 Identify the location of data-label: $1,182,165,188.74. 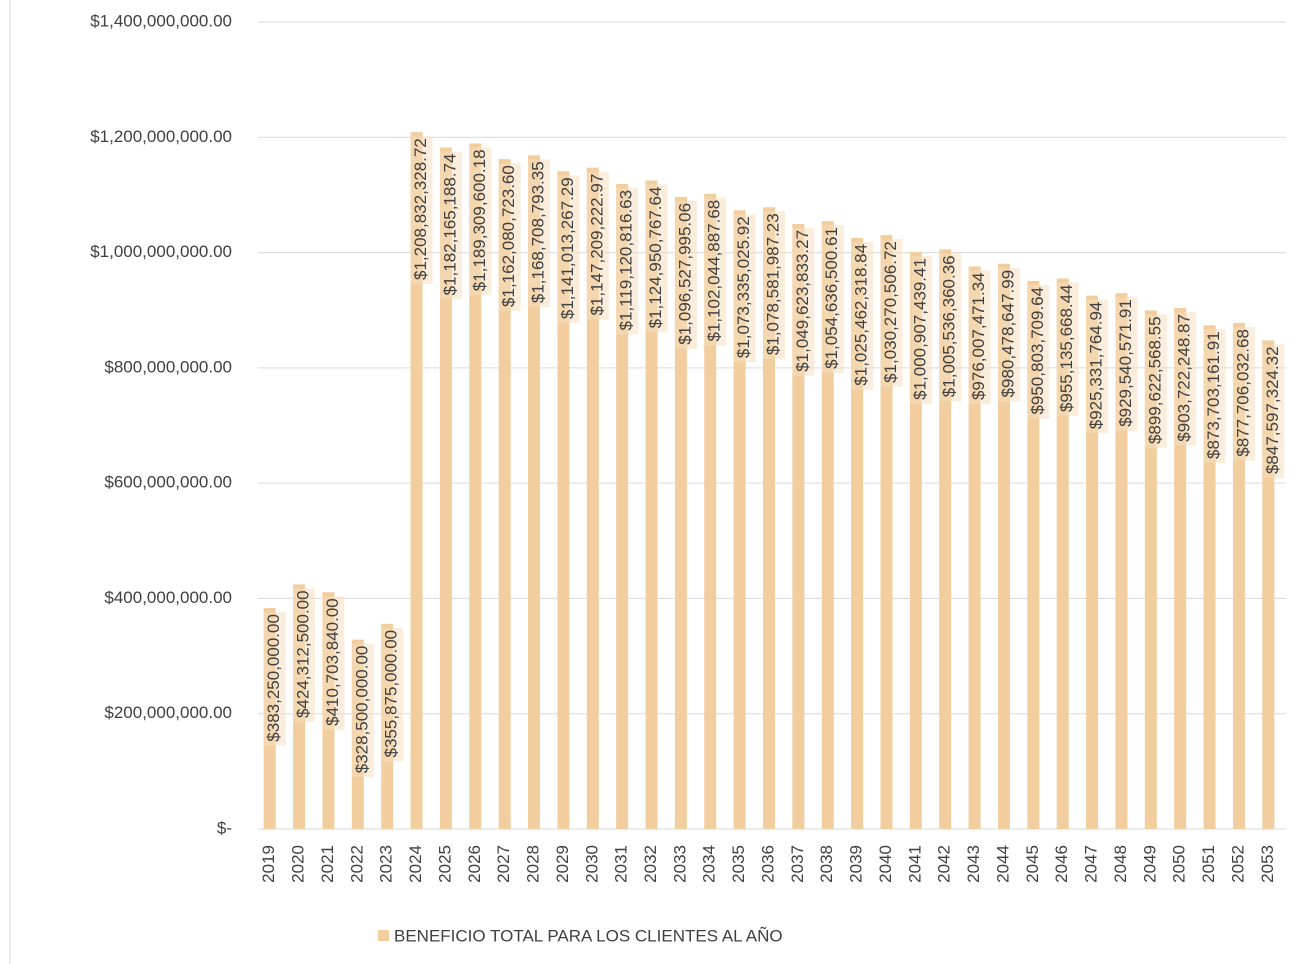
(449, 225).